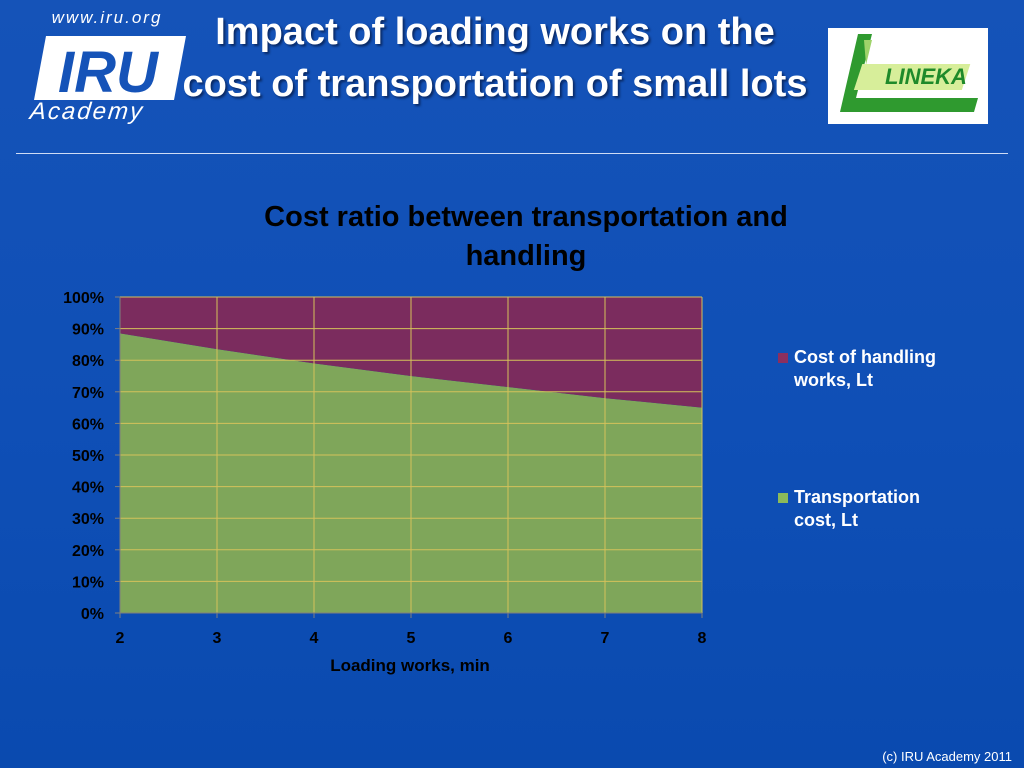 The height and width of the screenshot is (768, 1024). I want to click on y-tick-label: 90%, so click(88, 330).